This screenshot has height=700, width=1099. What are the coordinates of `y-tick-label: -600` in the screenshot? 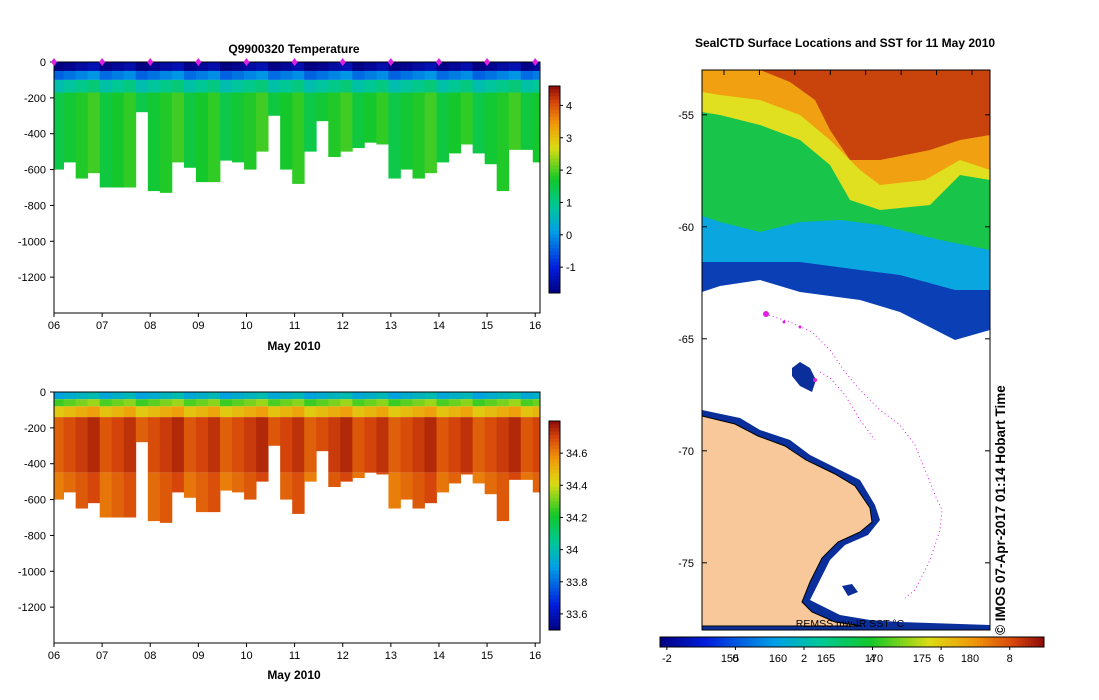 It's located at (35, 501).